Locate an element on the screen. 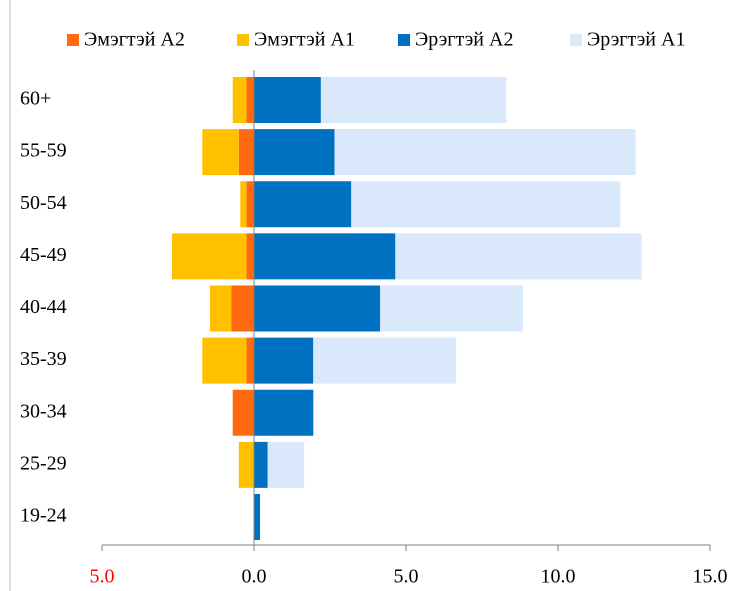  legend-label: Эмэгтэй A1 is located at coordinates (304, 40).